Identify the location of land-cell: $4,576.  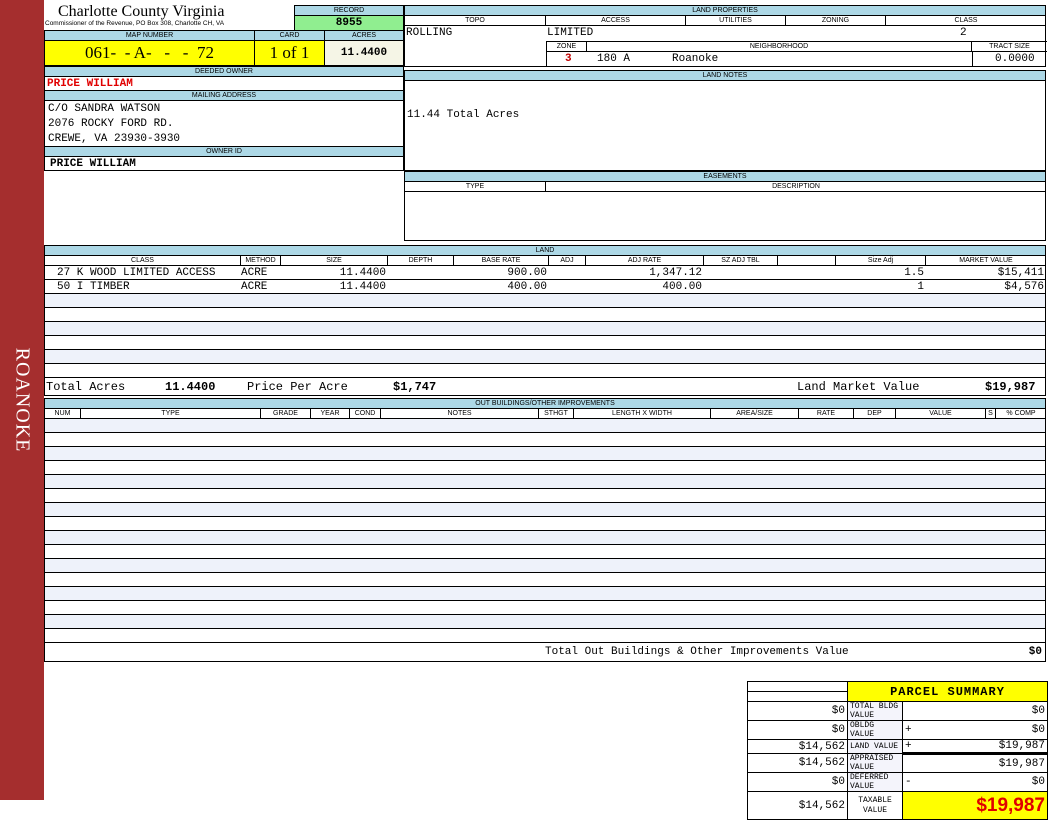
(1024, 287).